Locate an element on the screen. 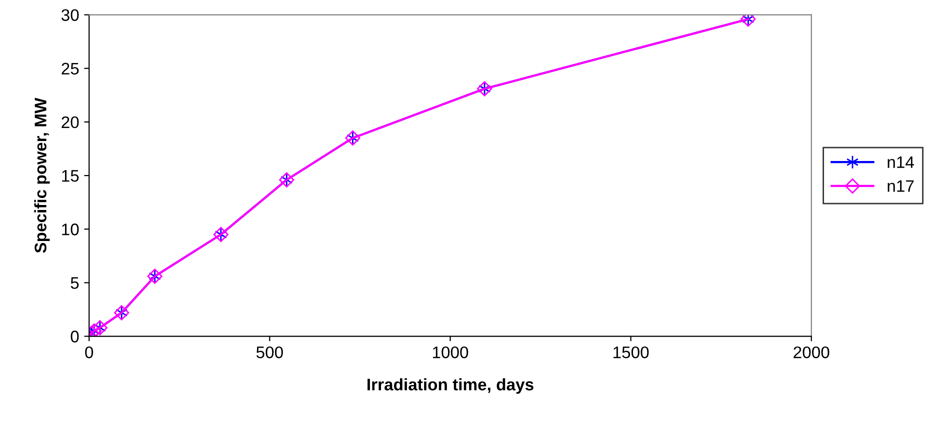  y-tick-label: 25 is located at coordinates (70, 68).